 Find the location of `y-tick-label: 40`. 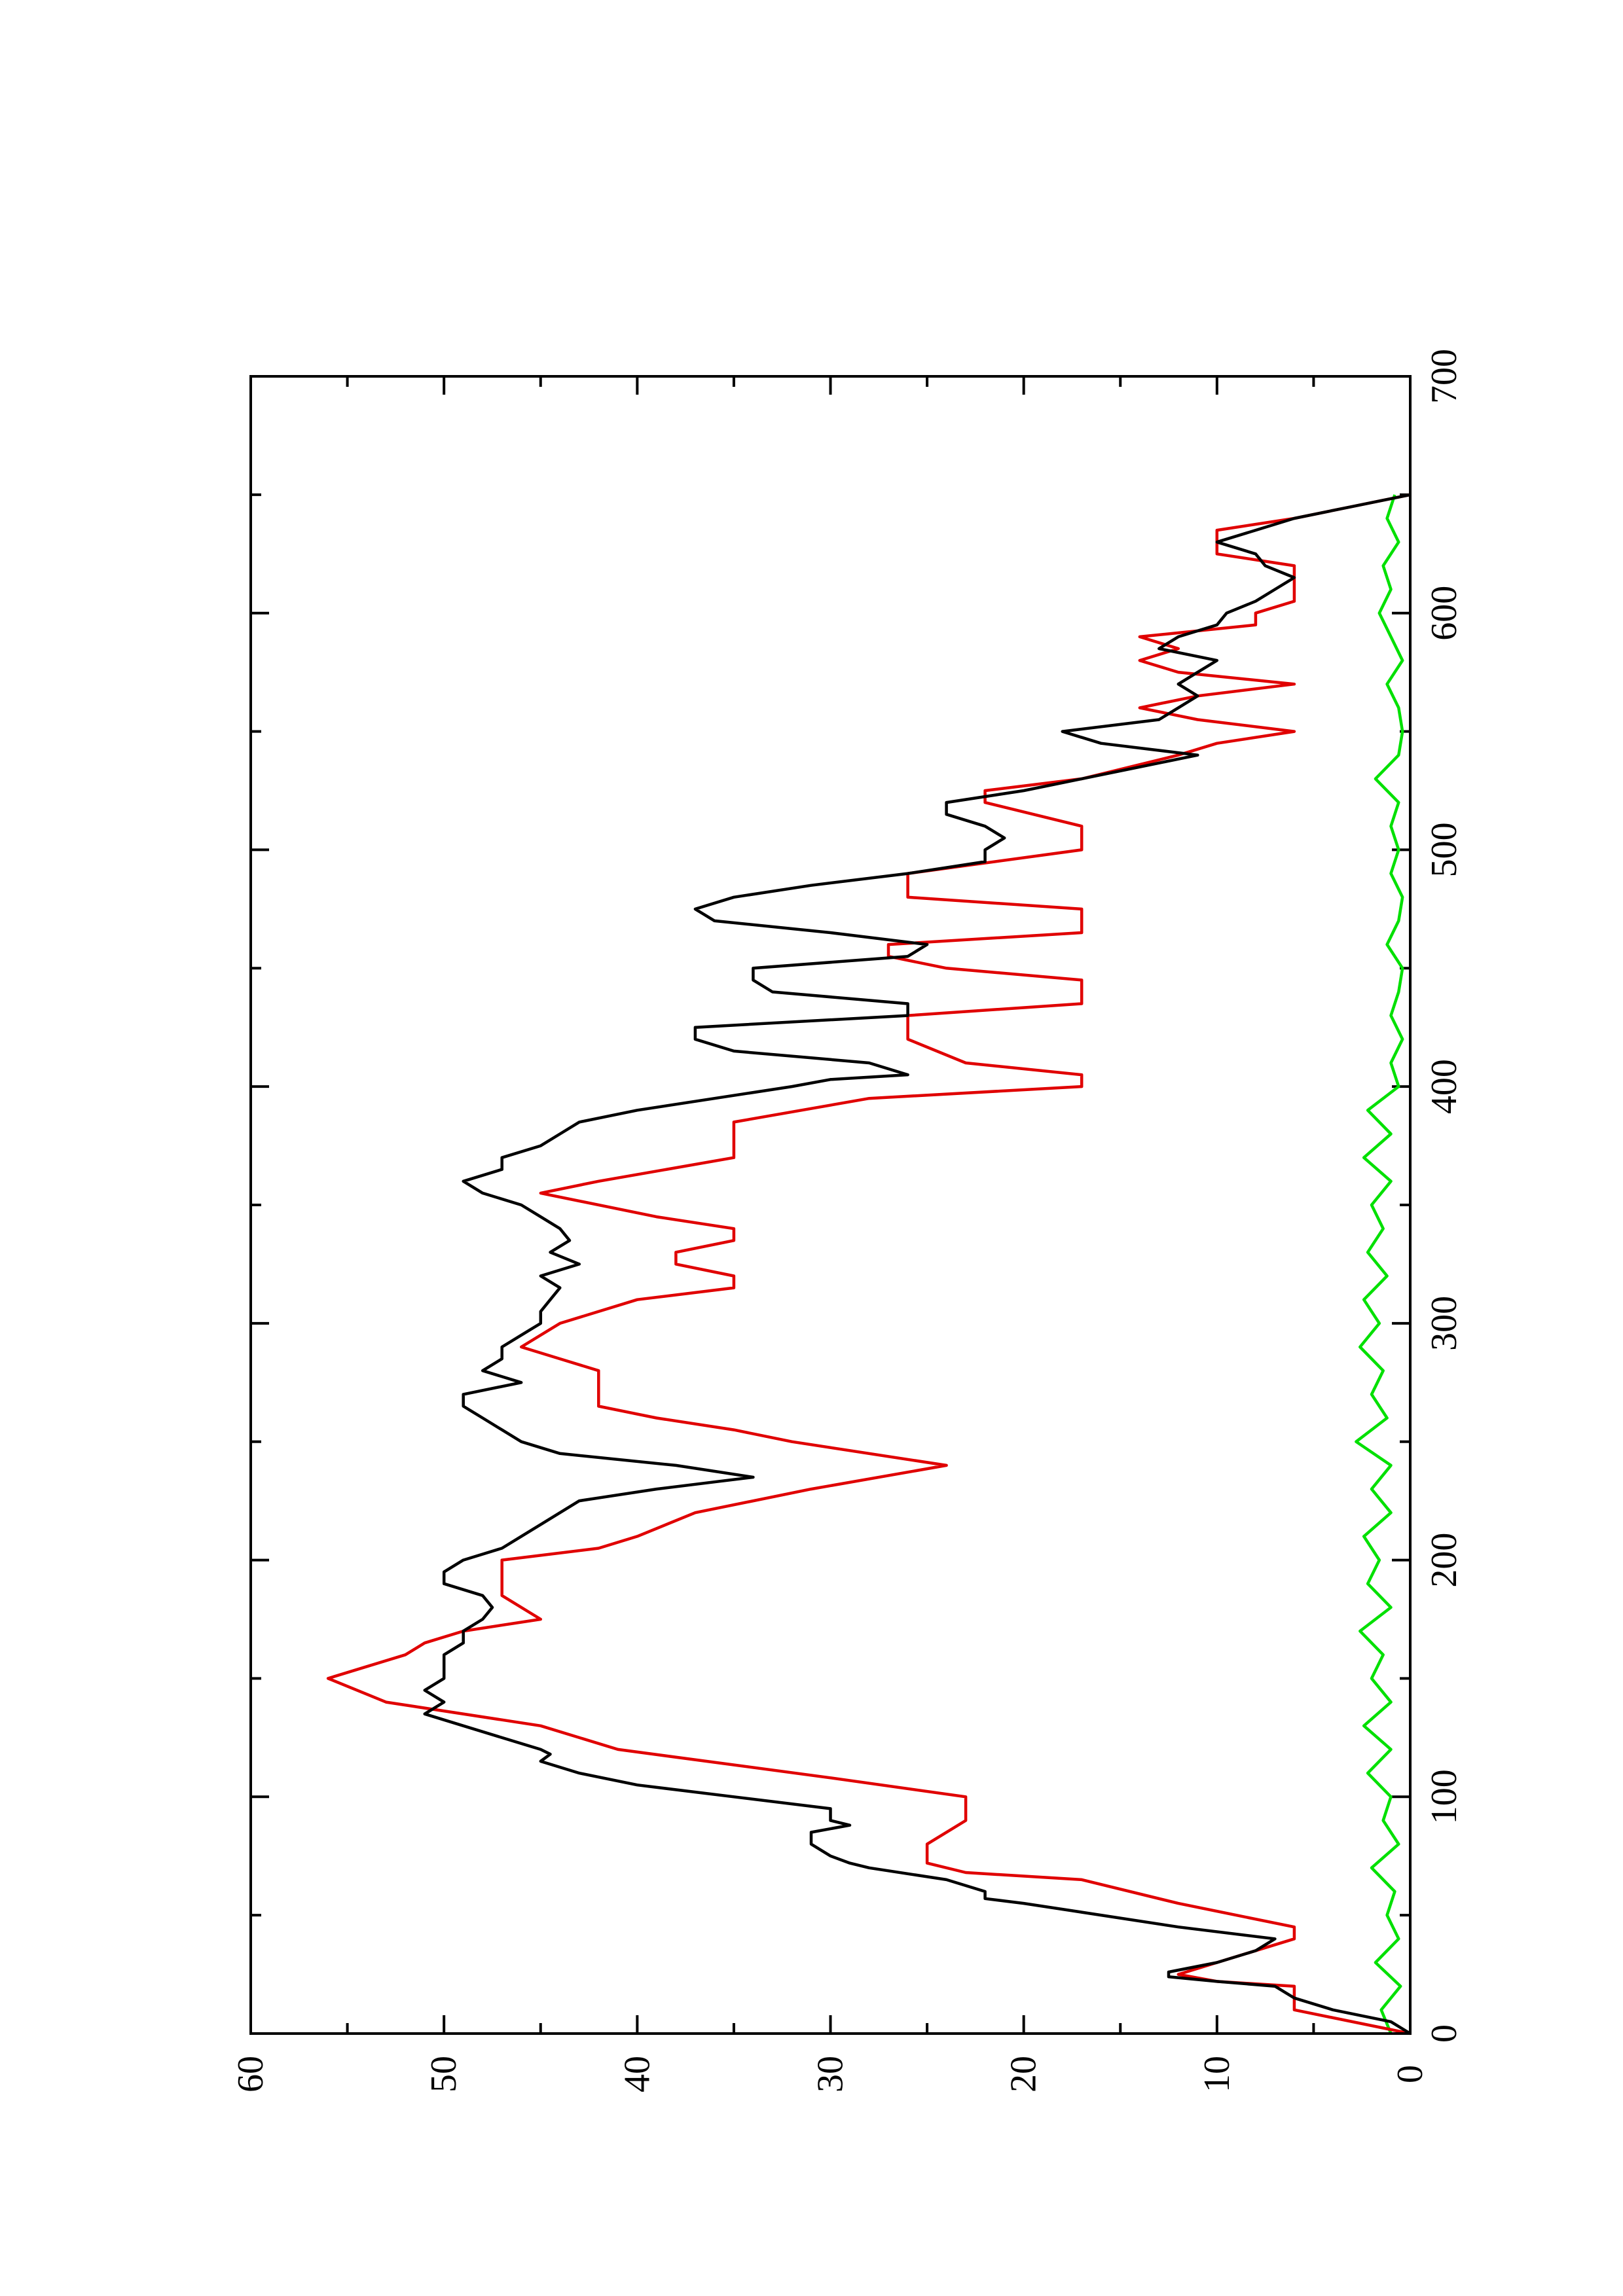

y-tick-label: 40 is located at coordinates (637, 2074).